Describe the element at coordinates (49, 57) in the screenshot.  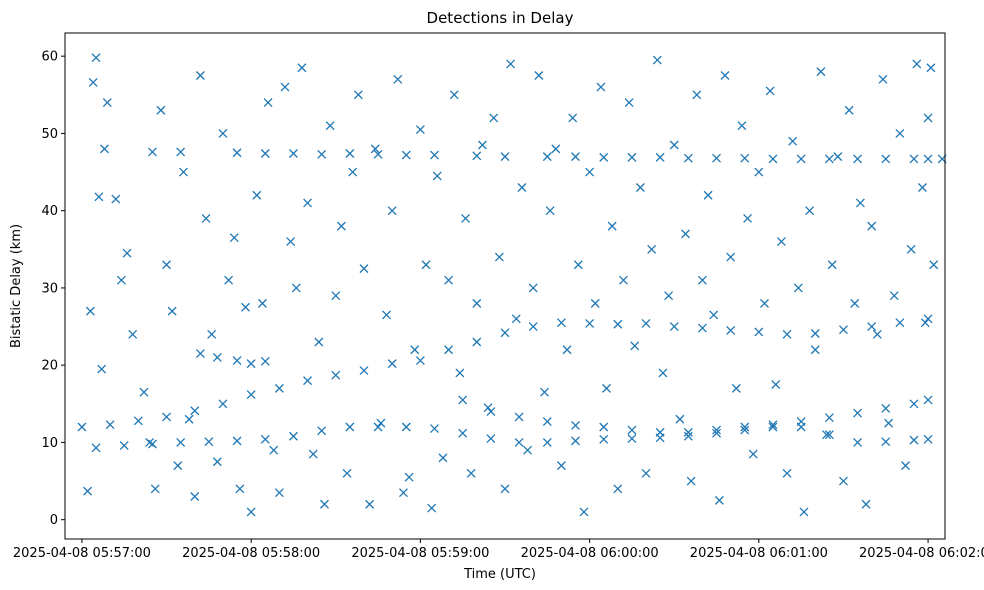
I see `y-tick-label: 60` at that location.